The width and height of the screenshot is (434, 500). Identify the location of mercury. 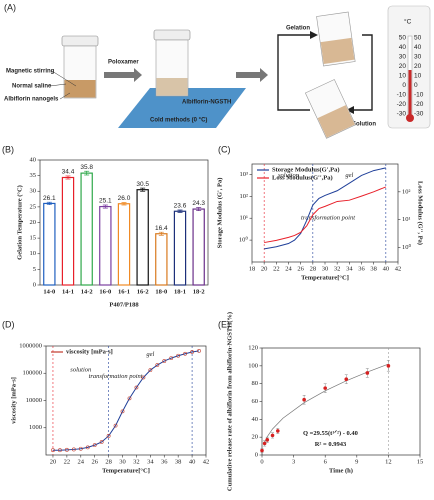
(410, 93).